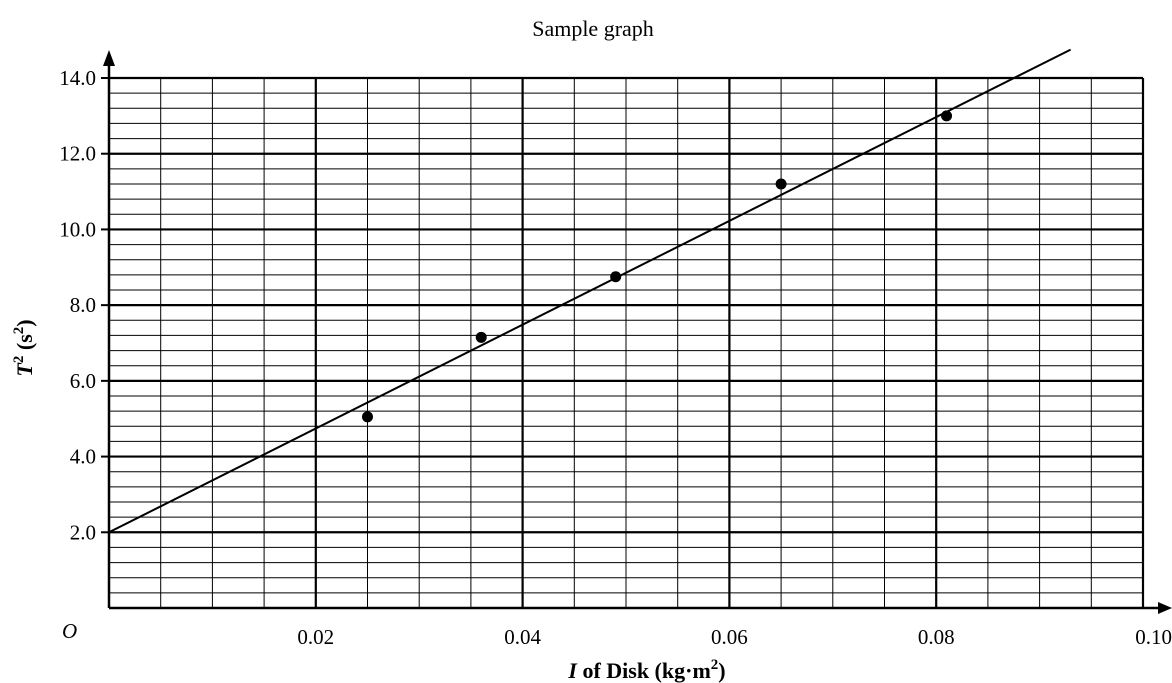  What do you see at coordinates (69, 631) in the screenshot?
I see `origin-label: O` at bounding box center [69, 631].